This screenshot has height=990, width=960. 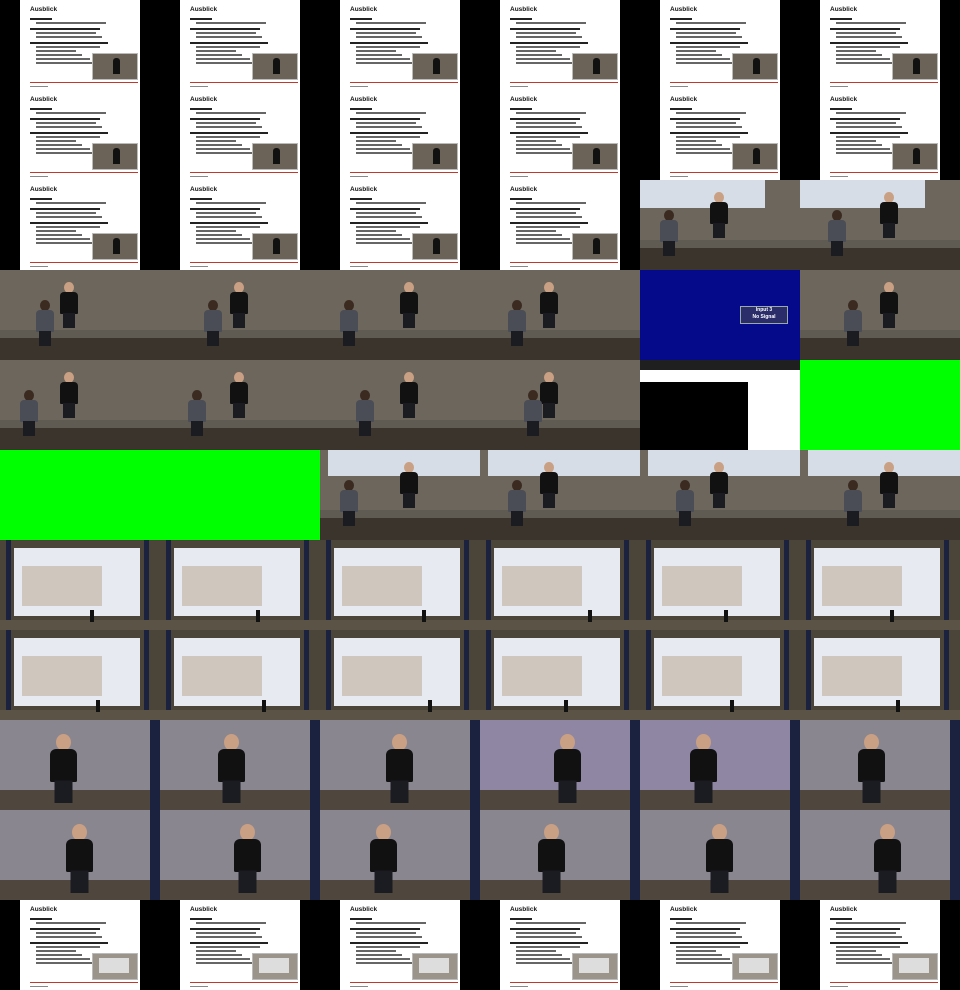 I want to click on tile-no-signal: Input 3 No Signal, so click(x=720, y=315).